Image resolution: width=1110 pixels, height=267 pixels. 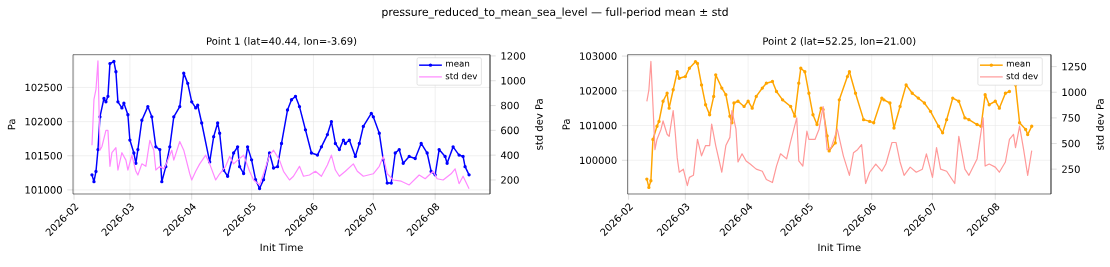 What do you see at coordinates (510, 130) in the screenshot?
I see `y2-tick-label: 600` at bounding box center [510, 130].